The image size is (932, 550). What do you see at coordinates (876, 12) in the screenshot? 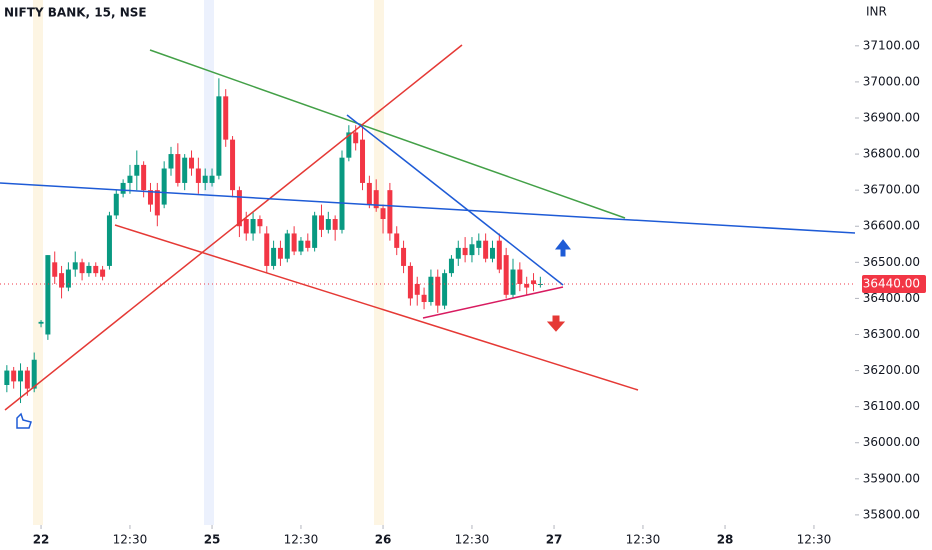
I see `y-axis-label: INR` at bounding box center [876, 12].